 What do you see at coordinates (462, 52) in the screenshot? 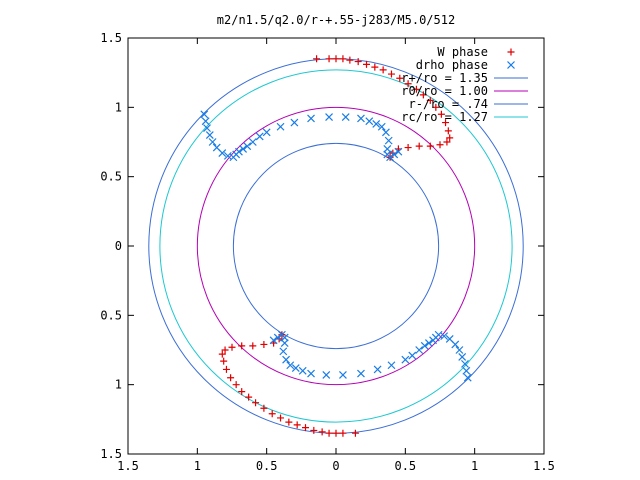
I see `legend-label: W phase` at bounding box center [462, 52].